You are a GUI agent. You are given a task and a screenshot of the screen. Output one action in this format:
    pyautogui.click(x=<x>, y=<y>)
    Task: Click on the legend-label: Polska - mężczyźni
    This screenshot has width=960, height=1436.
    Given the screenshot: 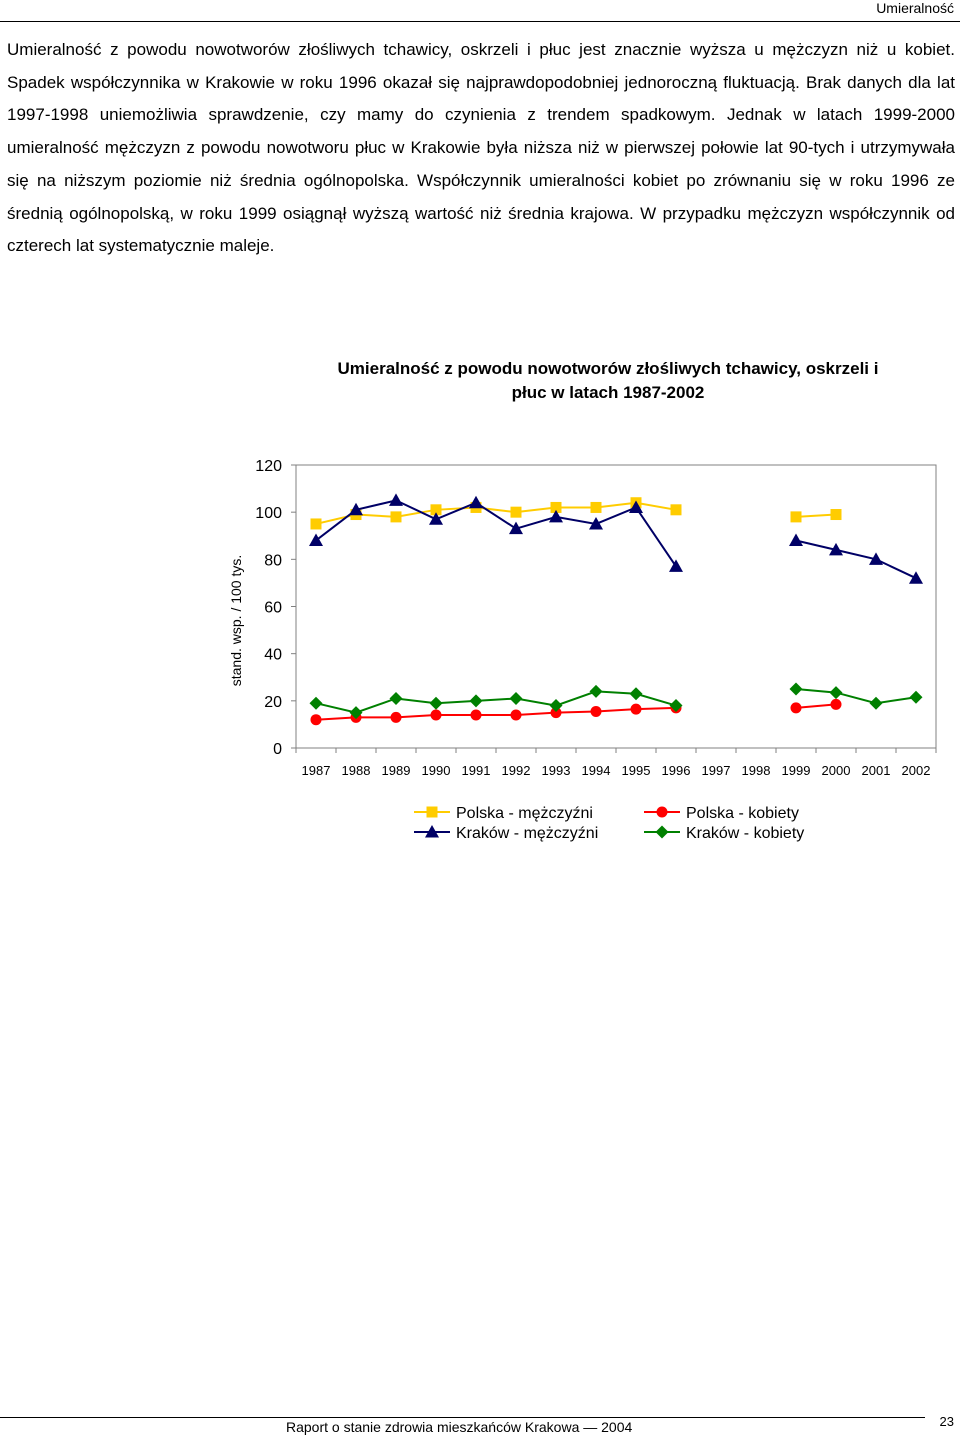 What is the action you would take?
    pyautogui.click(x=524, y=813)
    